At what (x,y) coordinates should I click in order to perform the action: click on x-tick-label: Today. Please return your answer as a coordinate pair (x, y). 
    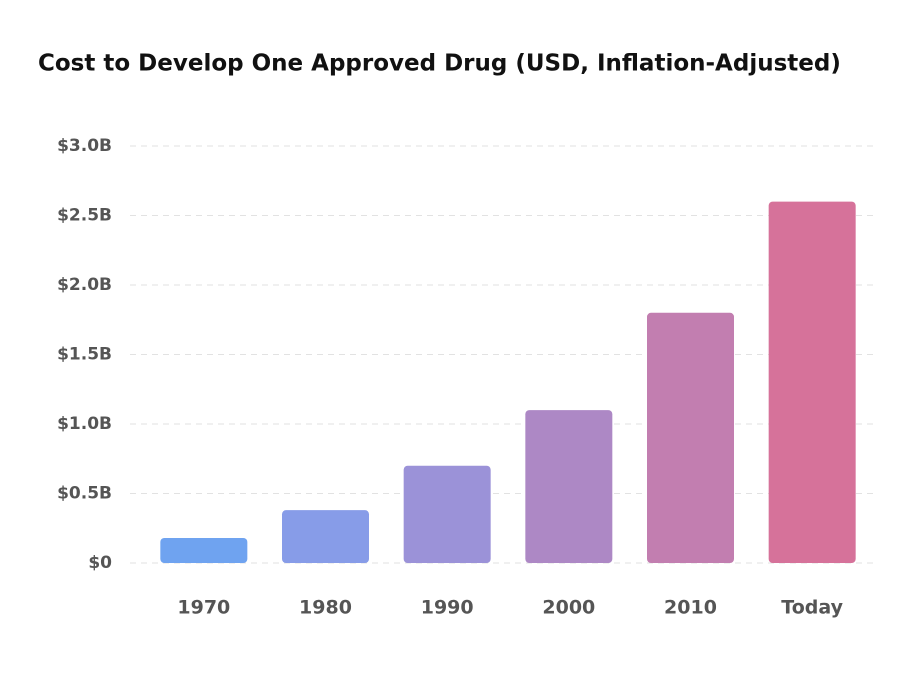
    Looking at the image, I should click on (812, 608).